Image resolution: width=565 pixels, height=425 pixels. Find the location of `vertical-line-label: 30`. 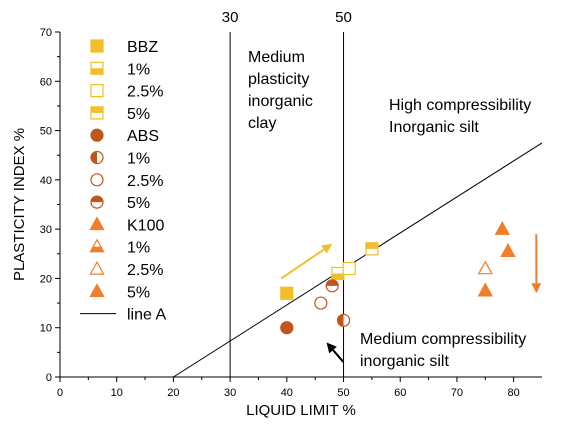

vertical-line-label: 30 is located at coordinates (230, 17).